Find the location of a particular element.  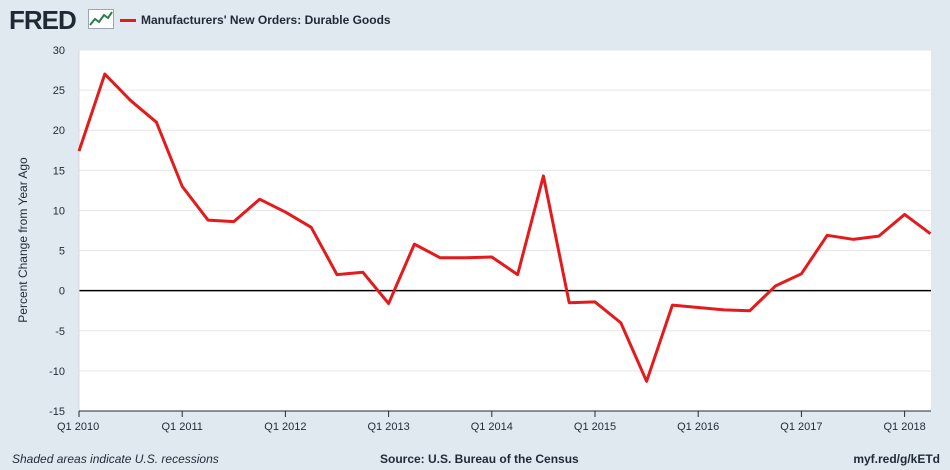

fred-chart-icon is located at coordinates (101, 19).